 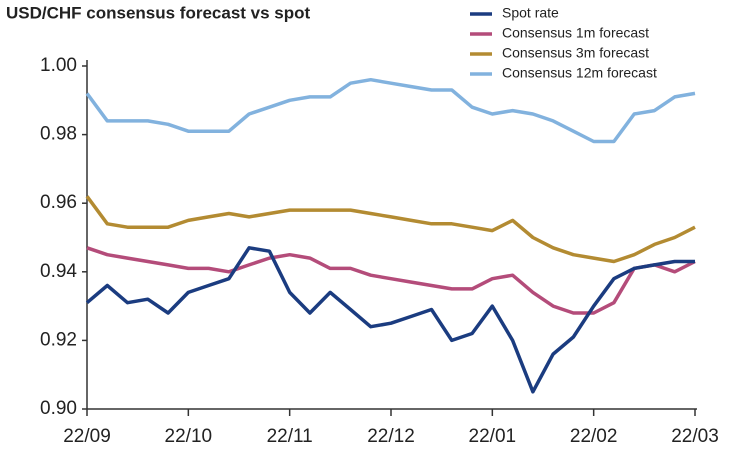 I want to click on x-tick-label: 22/11, so click(x=290, y=436).